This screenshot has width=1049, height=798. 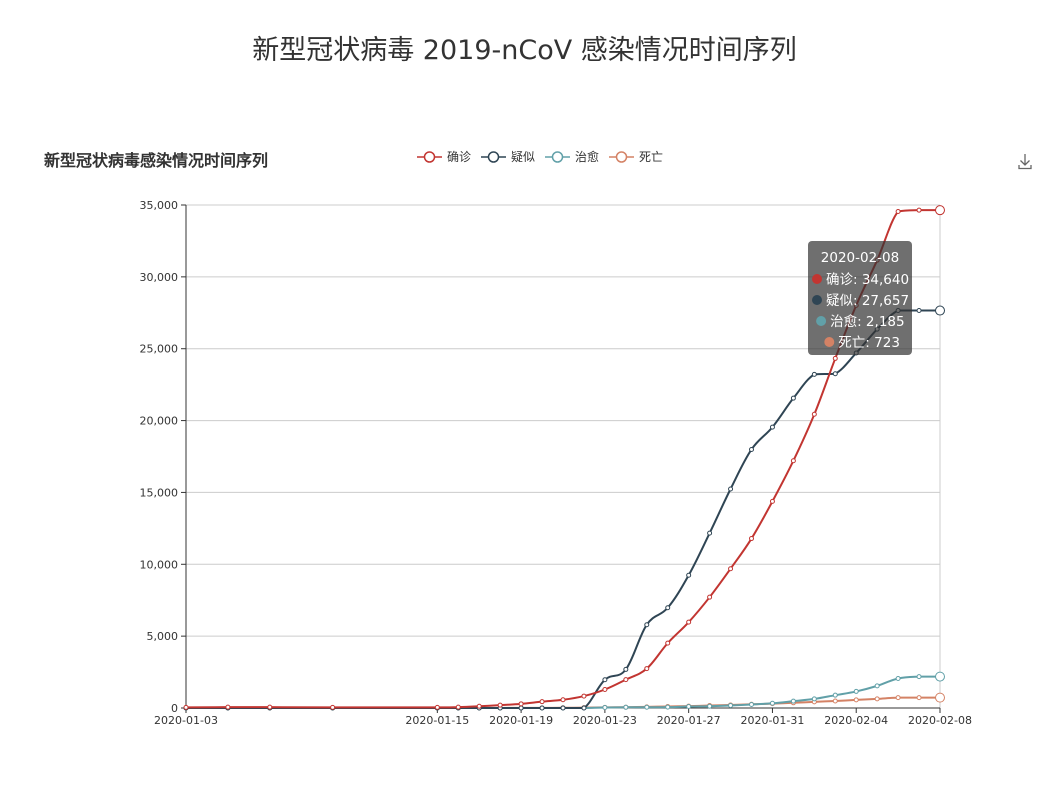 What do you see at coordinates (867, 280) in the screenshot?
I see `tooltip-row: 确诊: 34,640` at bounding box center [867, 280].